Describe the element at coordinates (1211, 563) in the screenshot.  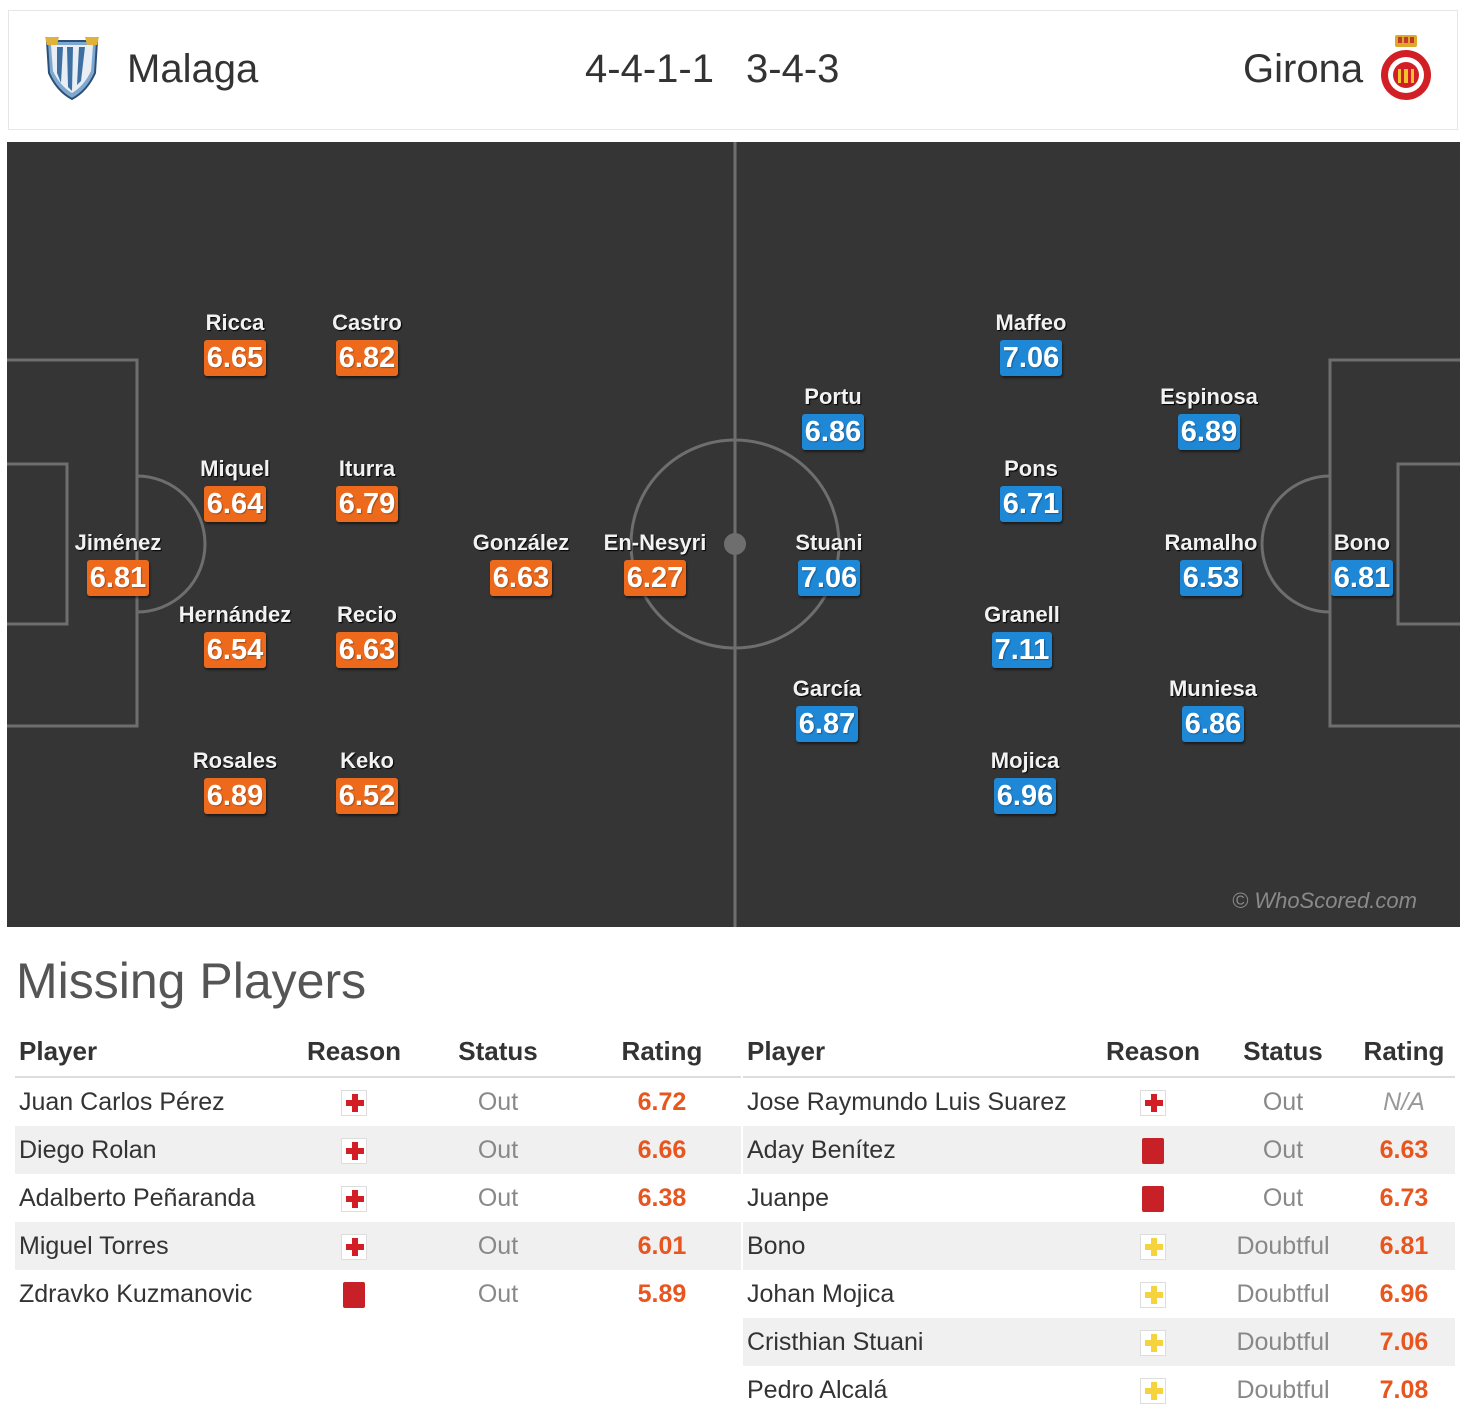
I see `away-player-ramalho: Ramalho 6.53` at that location.